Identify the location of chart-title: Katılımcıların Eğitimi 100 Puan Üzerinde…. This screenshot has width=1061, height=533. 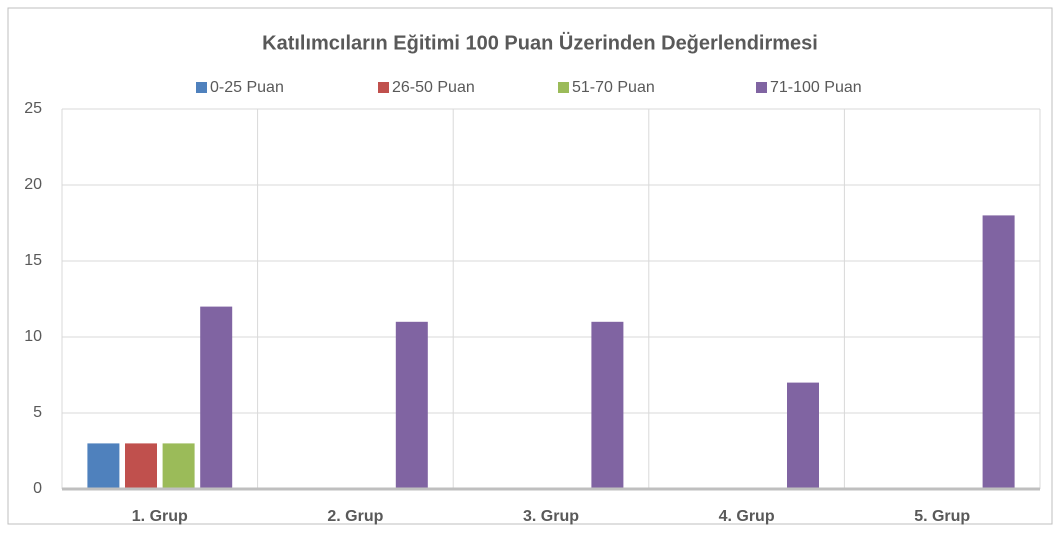
(540, 42).